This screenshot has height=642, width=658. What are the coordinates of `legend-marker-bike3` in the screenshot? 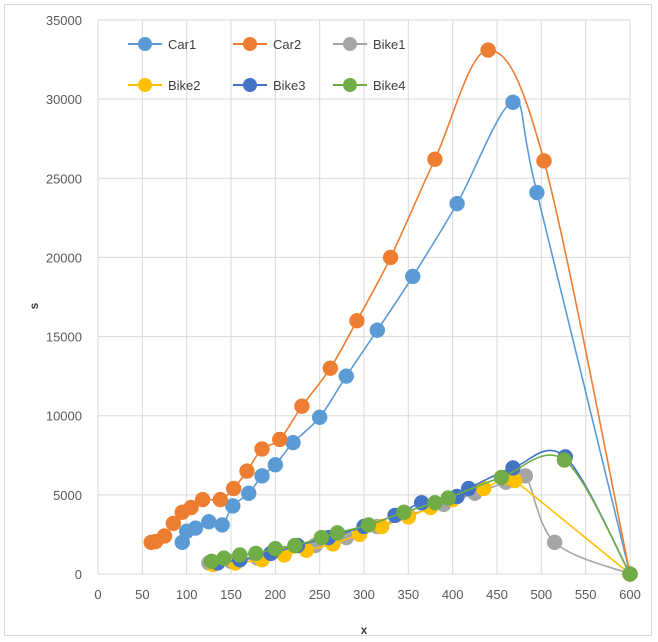 It's located at (250, 85).